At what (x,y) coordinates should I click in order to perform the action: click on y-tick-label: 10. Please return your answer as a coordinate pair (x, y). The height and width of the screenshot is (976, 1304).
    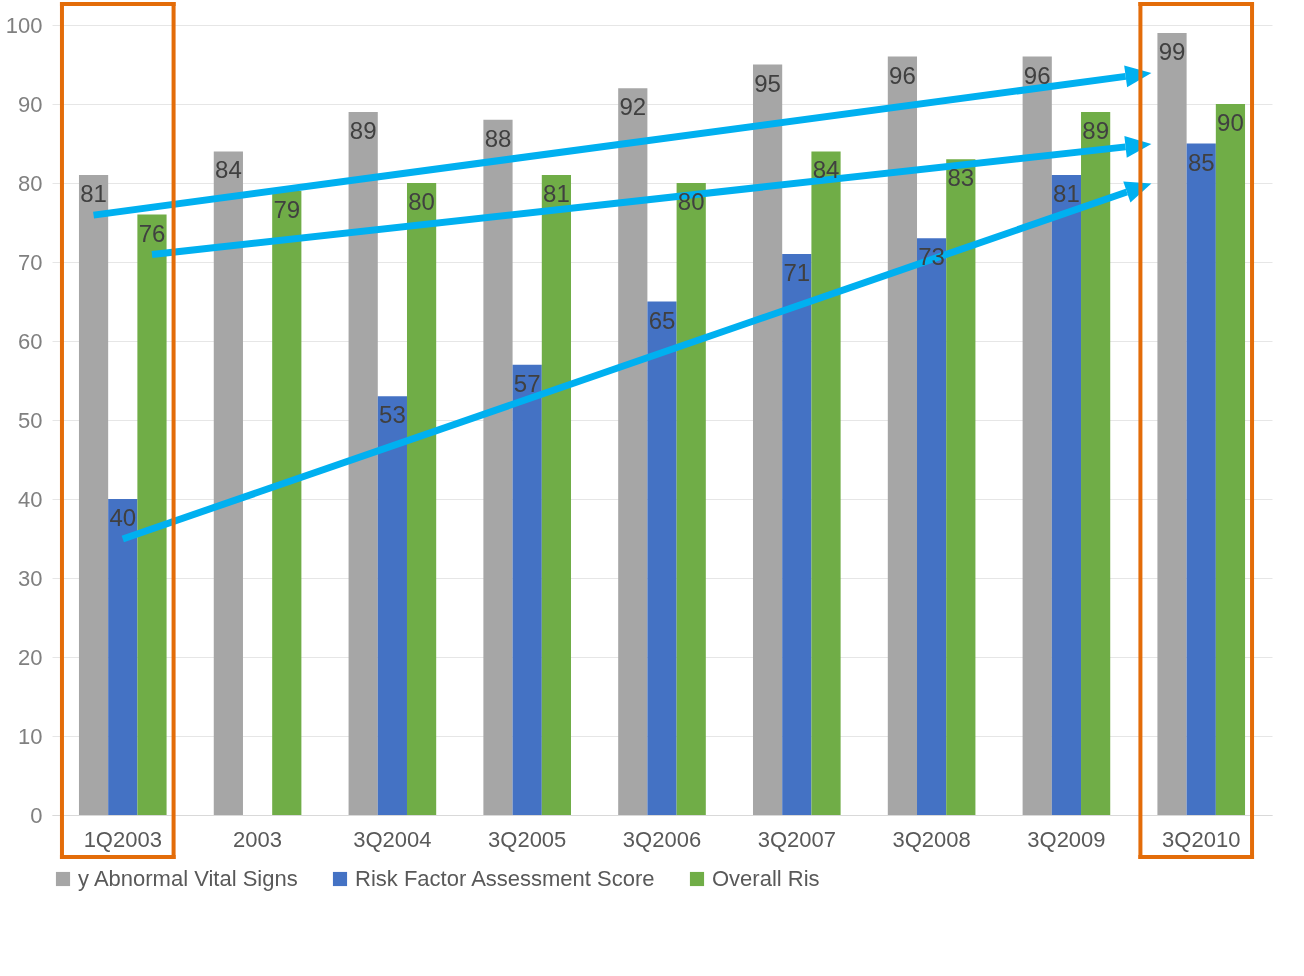
    Looking at the image, I should click on (30, 736).